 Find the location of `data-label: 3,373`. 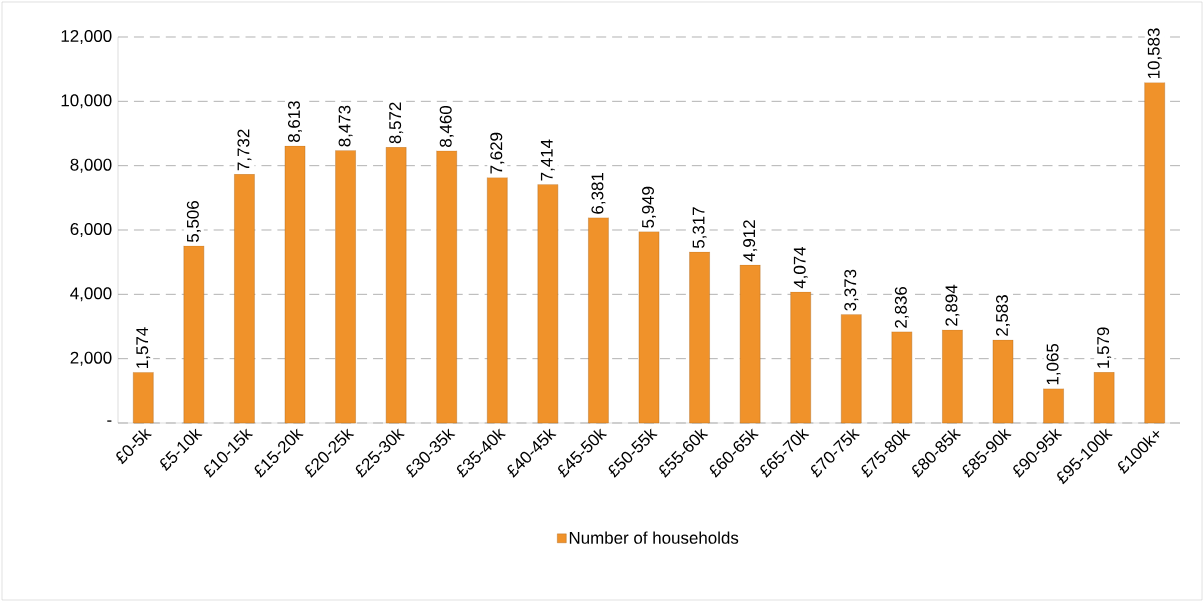

data-label: 3,373 is located at coordinates (851, 290).